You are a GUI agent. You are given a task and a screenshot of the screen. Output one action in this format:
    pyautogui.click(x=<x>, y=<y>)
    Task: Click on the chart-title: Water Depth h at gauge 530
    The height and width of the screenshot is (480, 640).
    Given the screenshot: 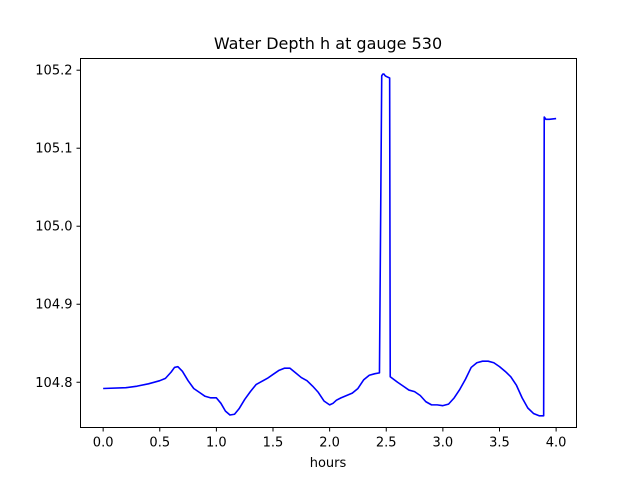 What is the action you would take?
    pyautogui.click(x=328, y=43)
    